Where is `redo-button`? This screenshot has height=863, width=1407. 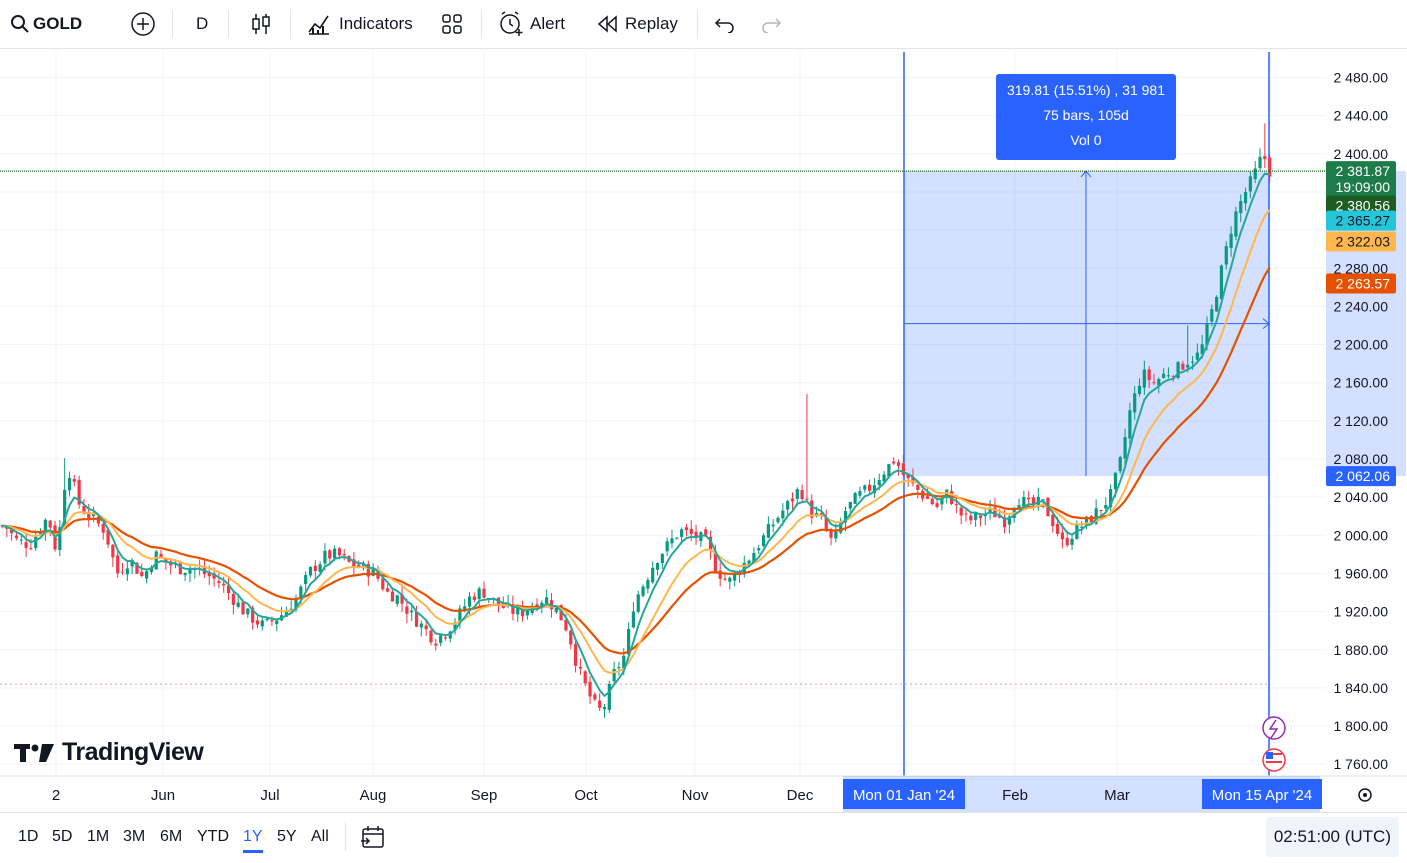
redo-button is located at coordinates (771, 24).